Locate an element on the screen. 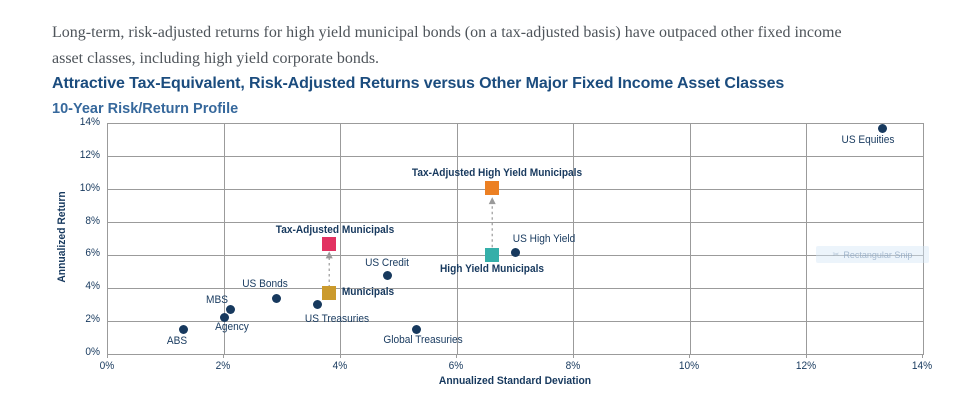 Image resolution: width=957 pixels, height=405 pixels. data-point-label: US Bonds is located at coordinates (265, 284).